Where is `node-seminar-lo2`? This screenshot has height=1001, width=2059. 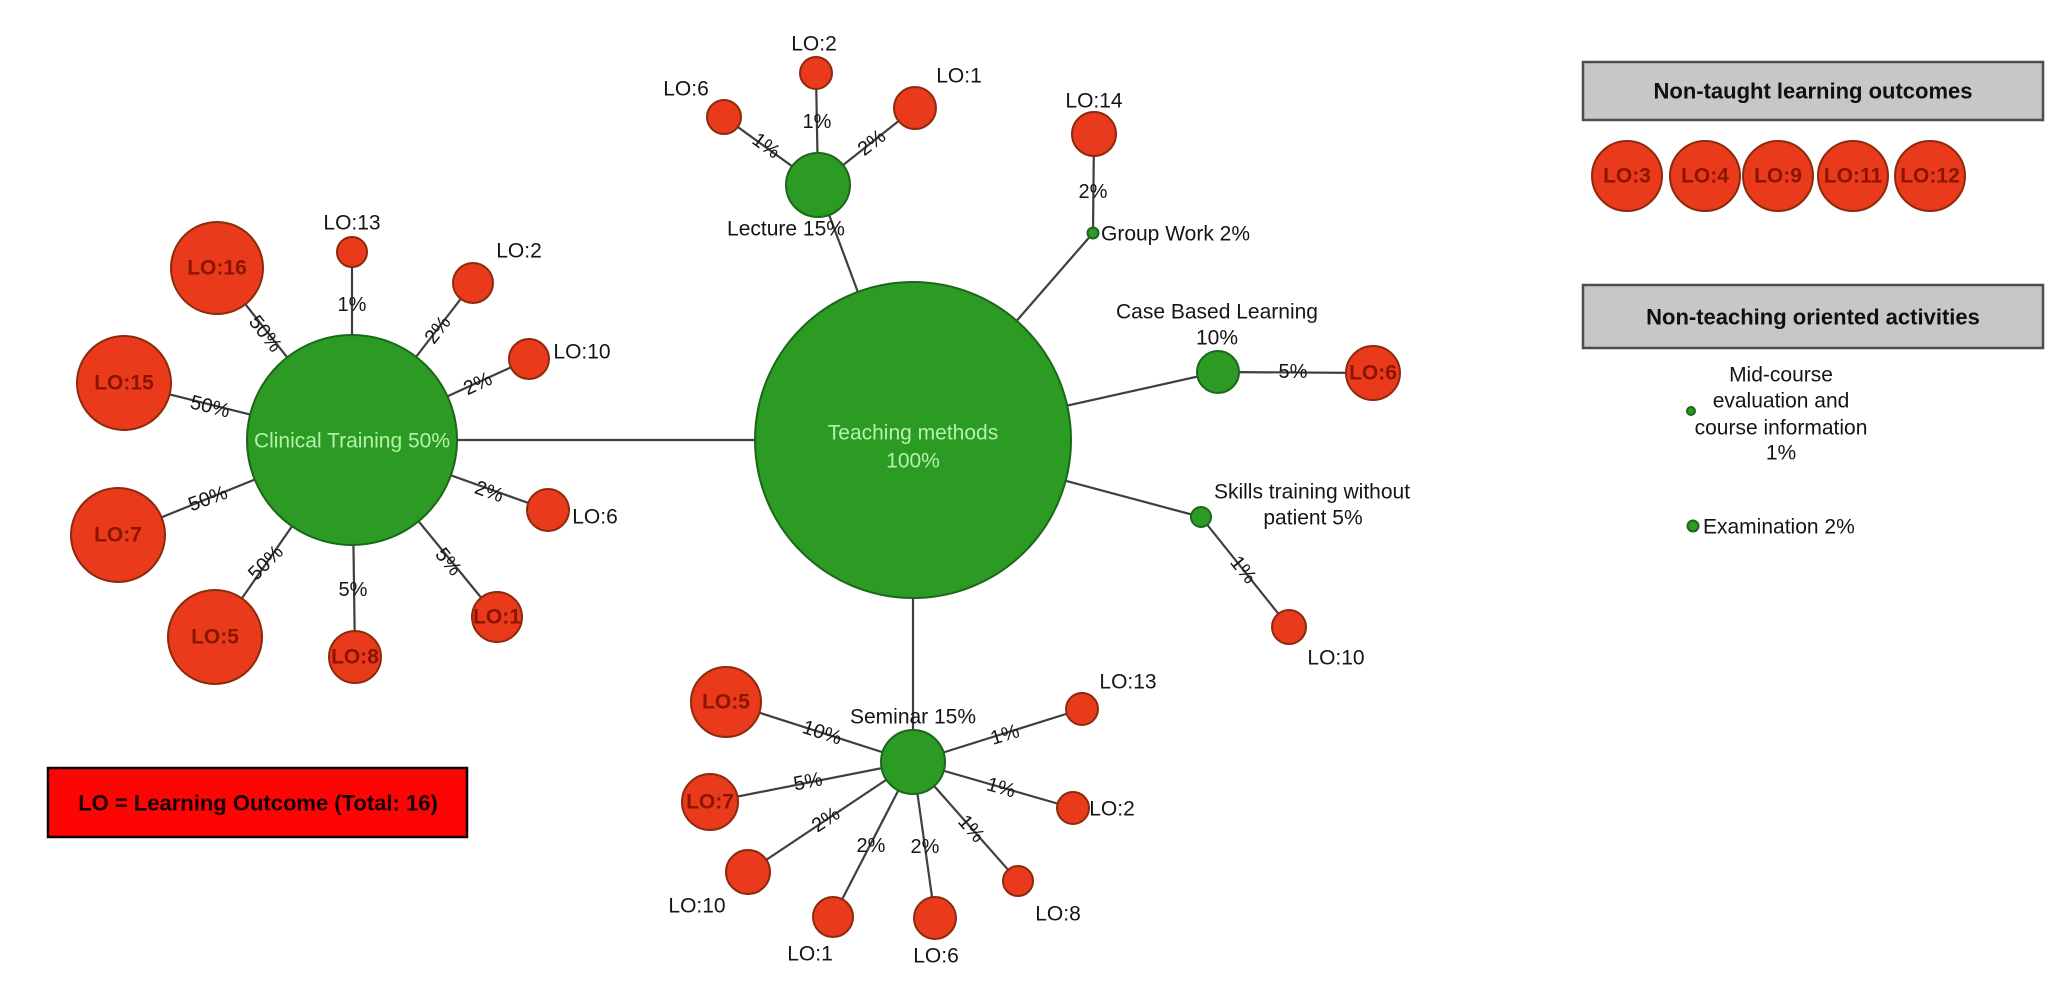
node-seminar-lo2 is located at coordinates (1073, 808).